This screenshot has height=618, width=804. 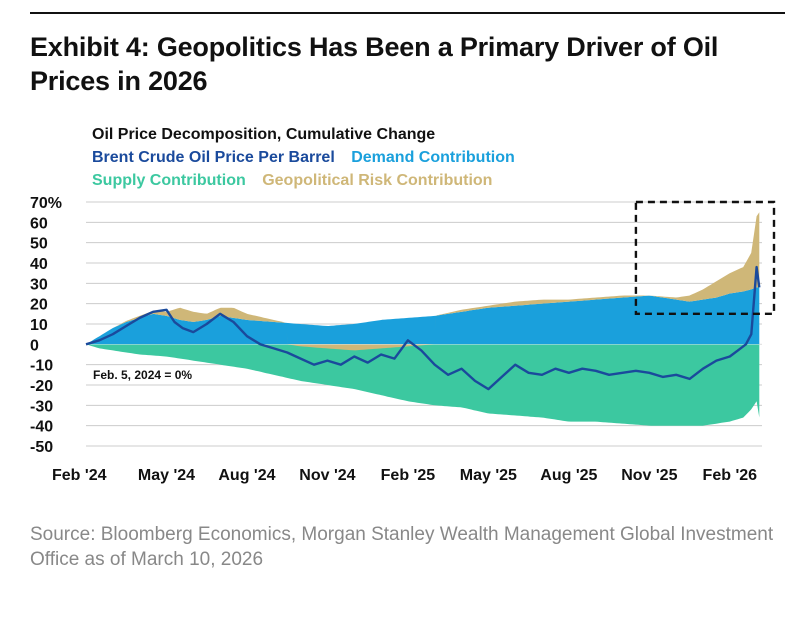 I want to click on x-tick-label: Nov '25, so click(x=649, y=475).